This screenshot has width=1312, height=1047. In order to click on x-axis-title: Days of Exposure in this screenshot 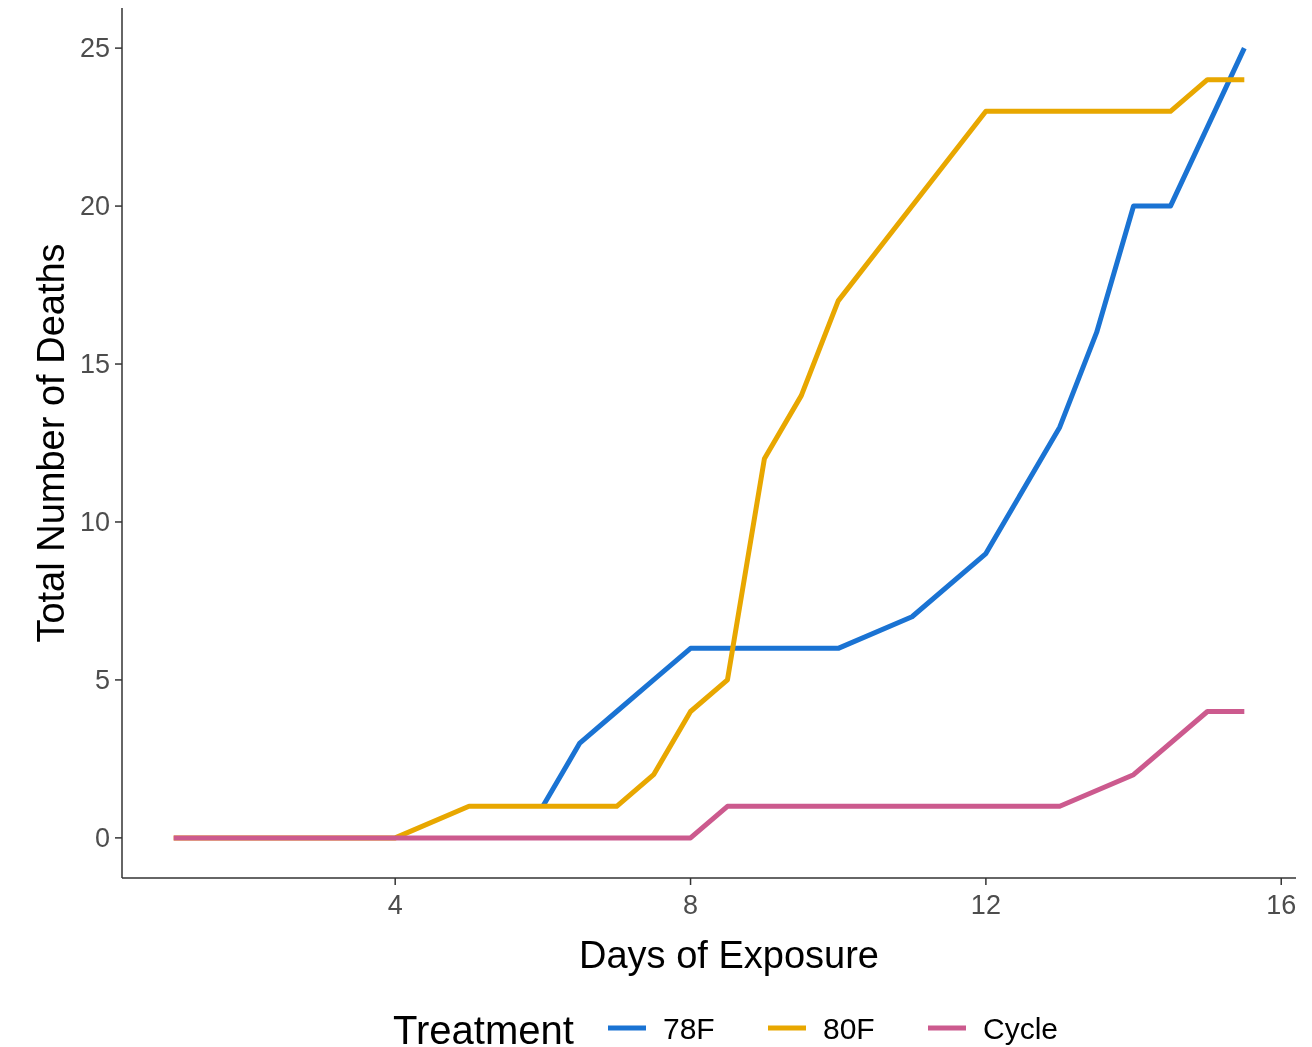, I will do `click(729, 955)`.